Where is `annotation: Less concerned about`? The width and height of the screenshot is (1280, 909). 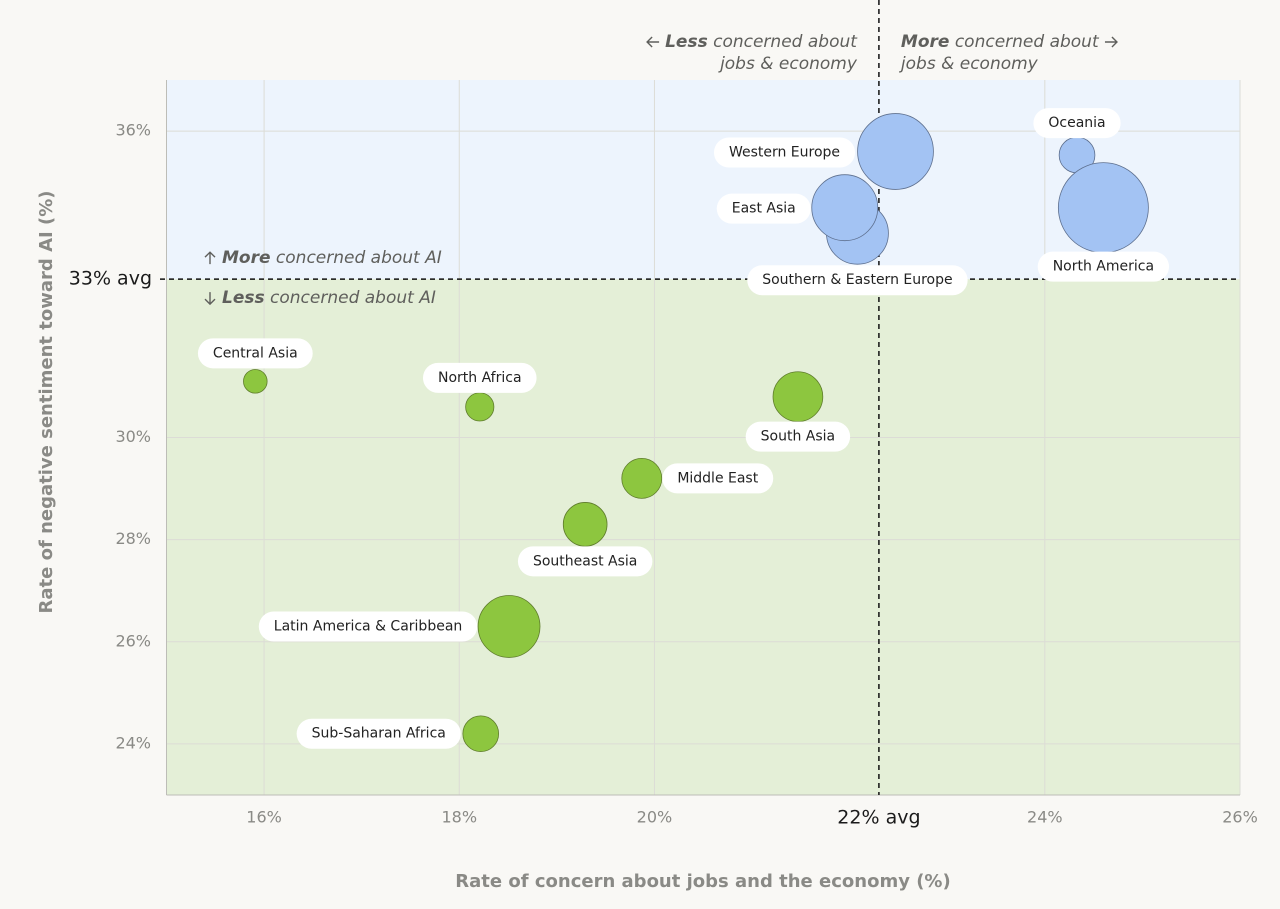 annotation: Less concerned about is located at coordinates (761, 42).